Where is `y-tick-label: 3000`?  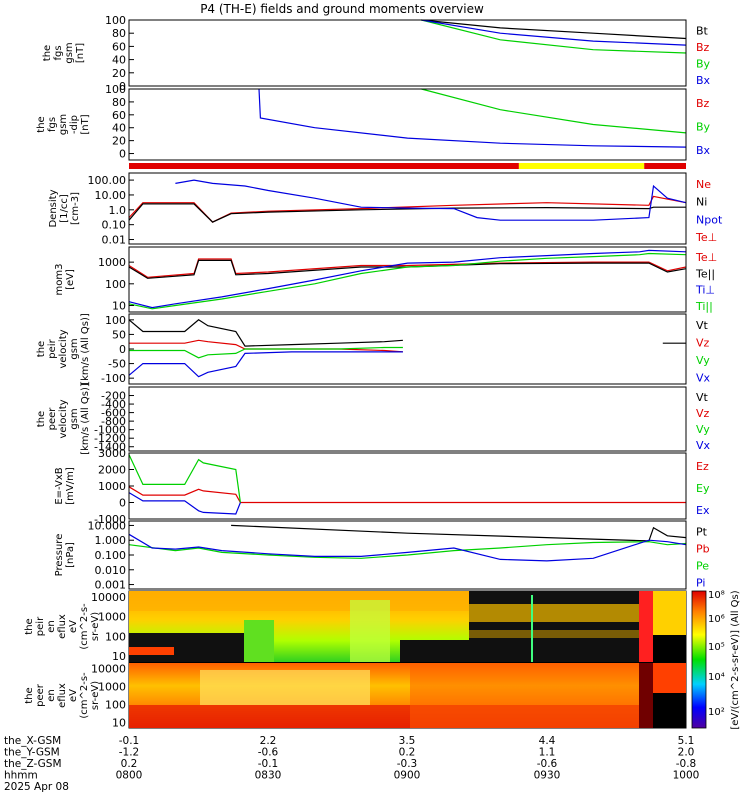 y-tick-label: 3000 is located at coordinates (112, 453).